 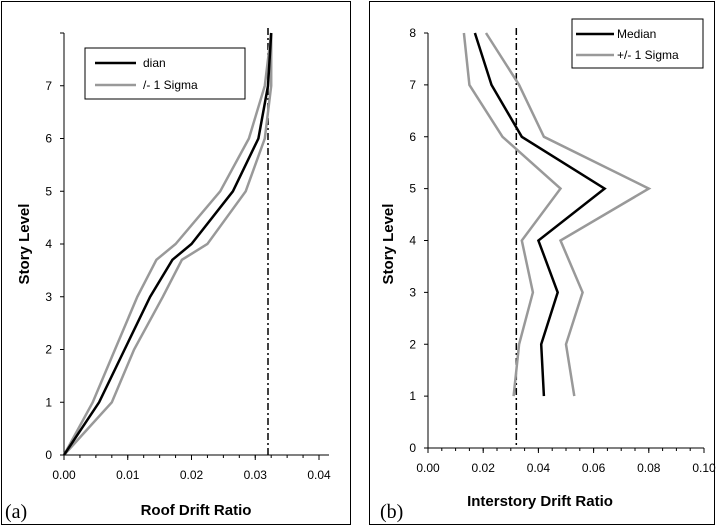 What do you see at coordinates (128, 475) in the screenshot?
I see `x-tick-label: 0.01` at bounding box center [128, 475].